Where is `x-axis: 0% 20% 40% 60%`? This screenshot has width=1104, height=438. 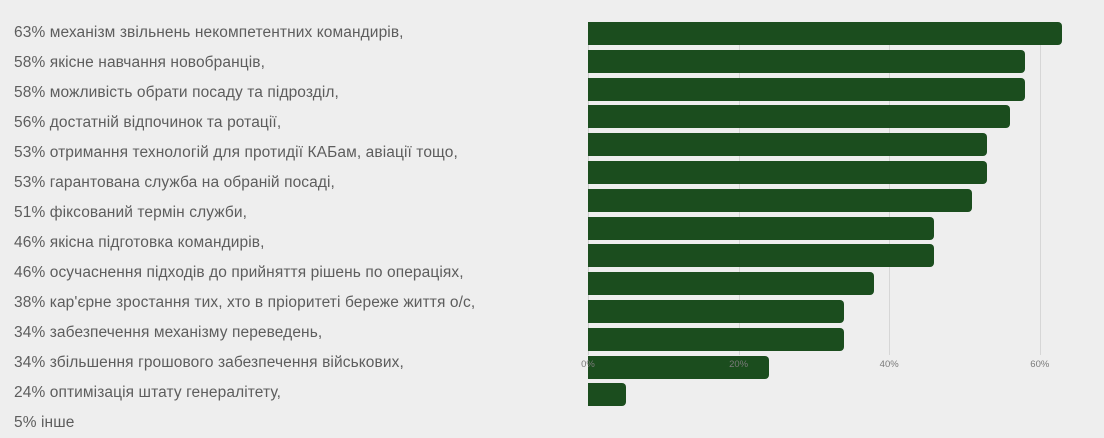 x-axis: 0% 20% 40% 60% is located at coordinates (834, 368).